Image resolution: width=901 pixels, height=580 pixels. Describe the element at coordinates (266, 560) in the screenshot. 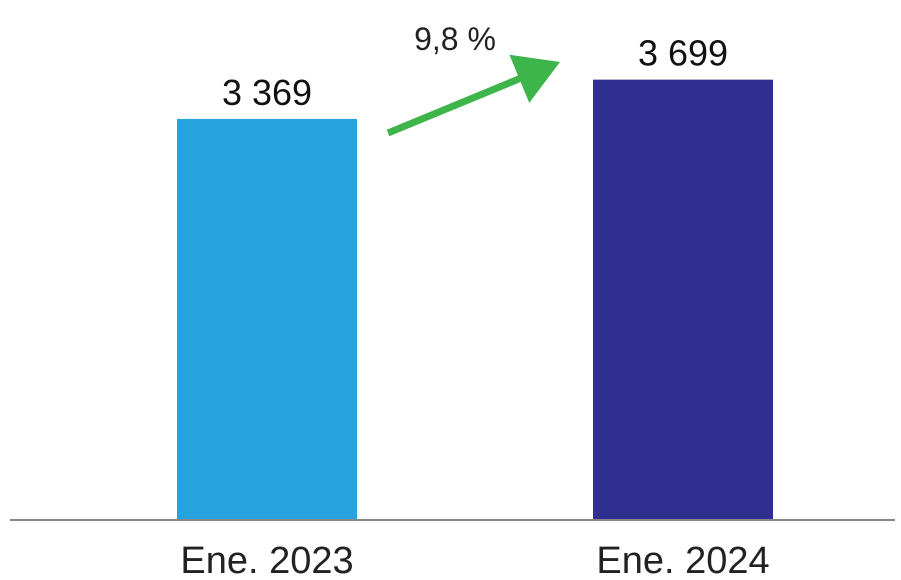

I see `x-tick-label: Ene. 2023` at that location.